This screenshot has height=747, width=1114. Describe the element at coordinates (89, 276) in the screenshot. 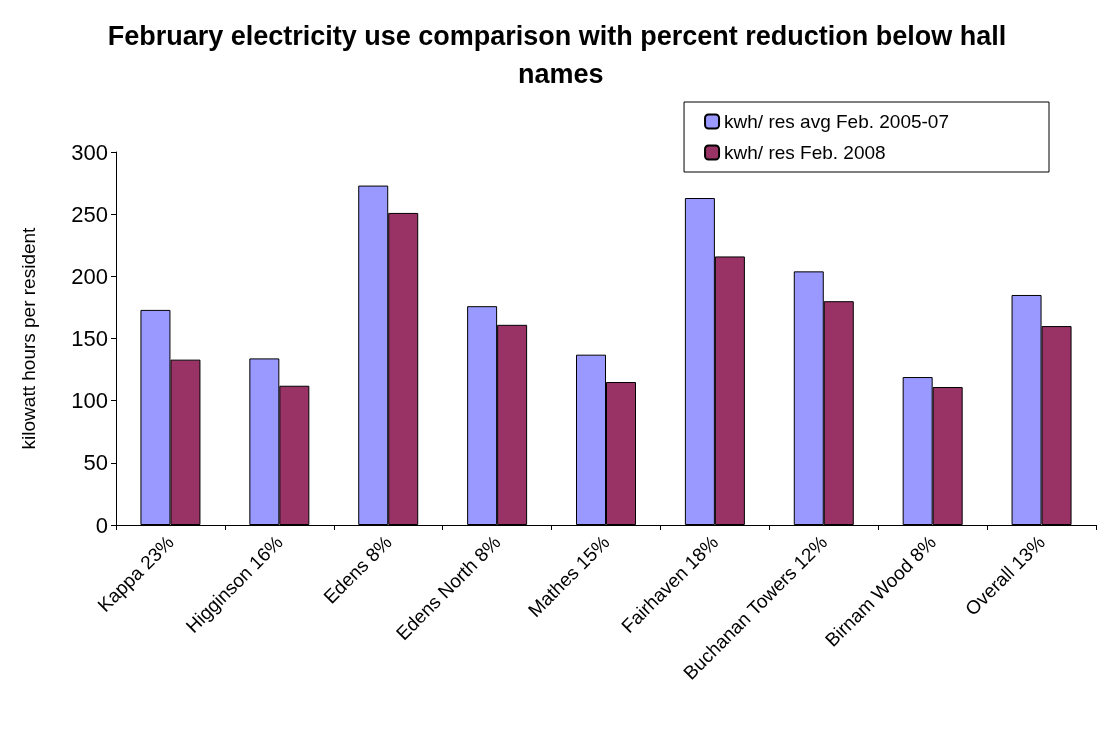

I see `y-tick-label: 200` at that location.